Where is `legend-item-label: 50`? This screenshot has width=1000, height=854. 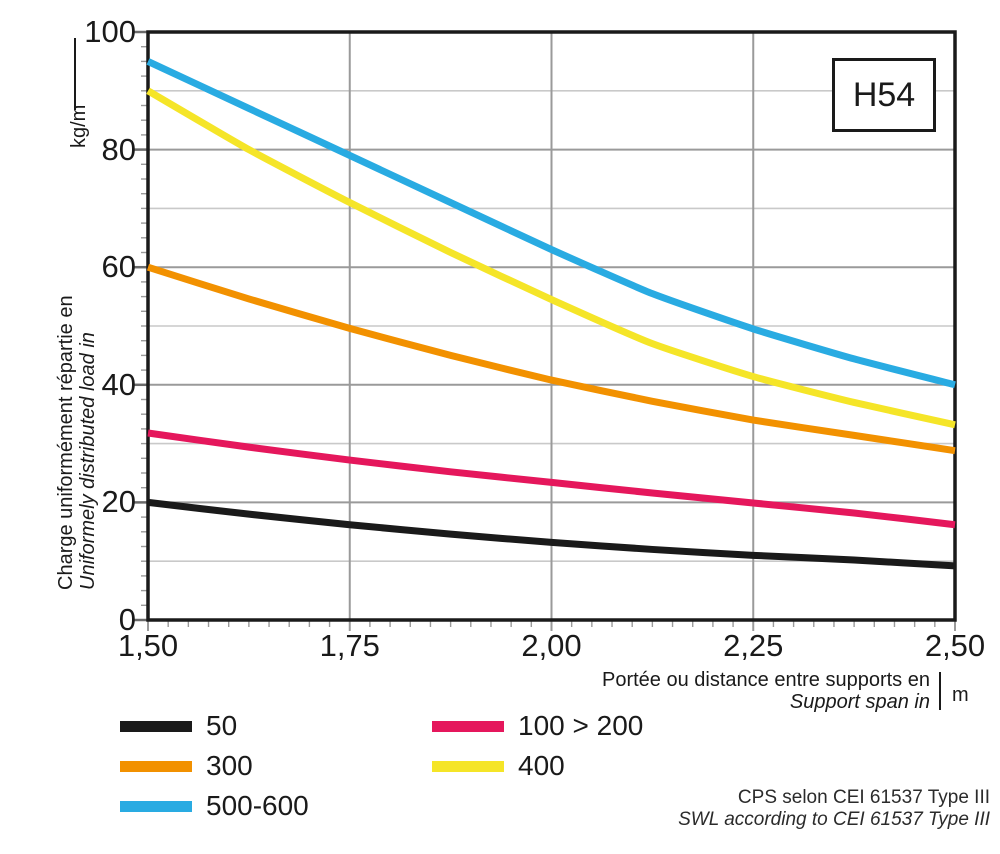
legend-item-label: 50 is located at coordinates (222, 725).